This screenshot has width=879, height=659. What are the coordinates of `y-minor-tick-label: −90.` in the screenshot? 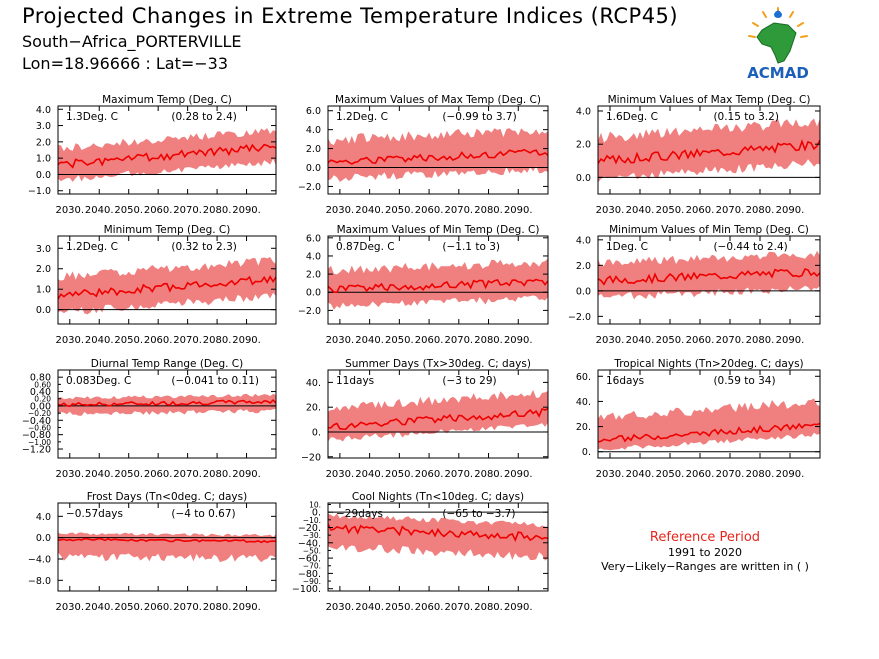 It's located at (312, 581).